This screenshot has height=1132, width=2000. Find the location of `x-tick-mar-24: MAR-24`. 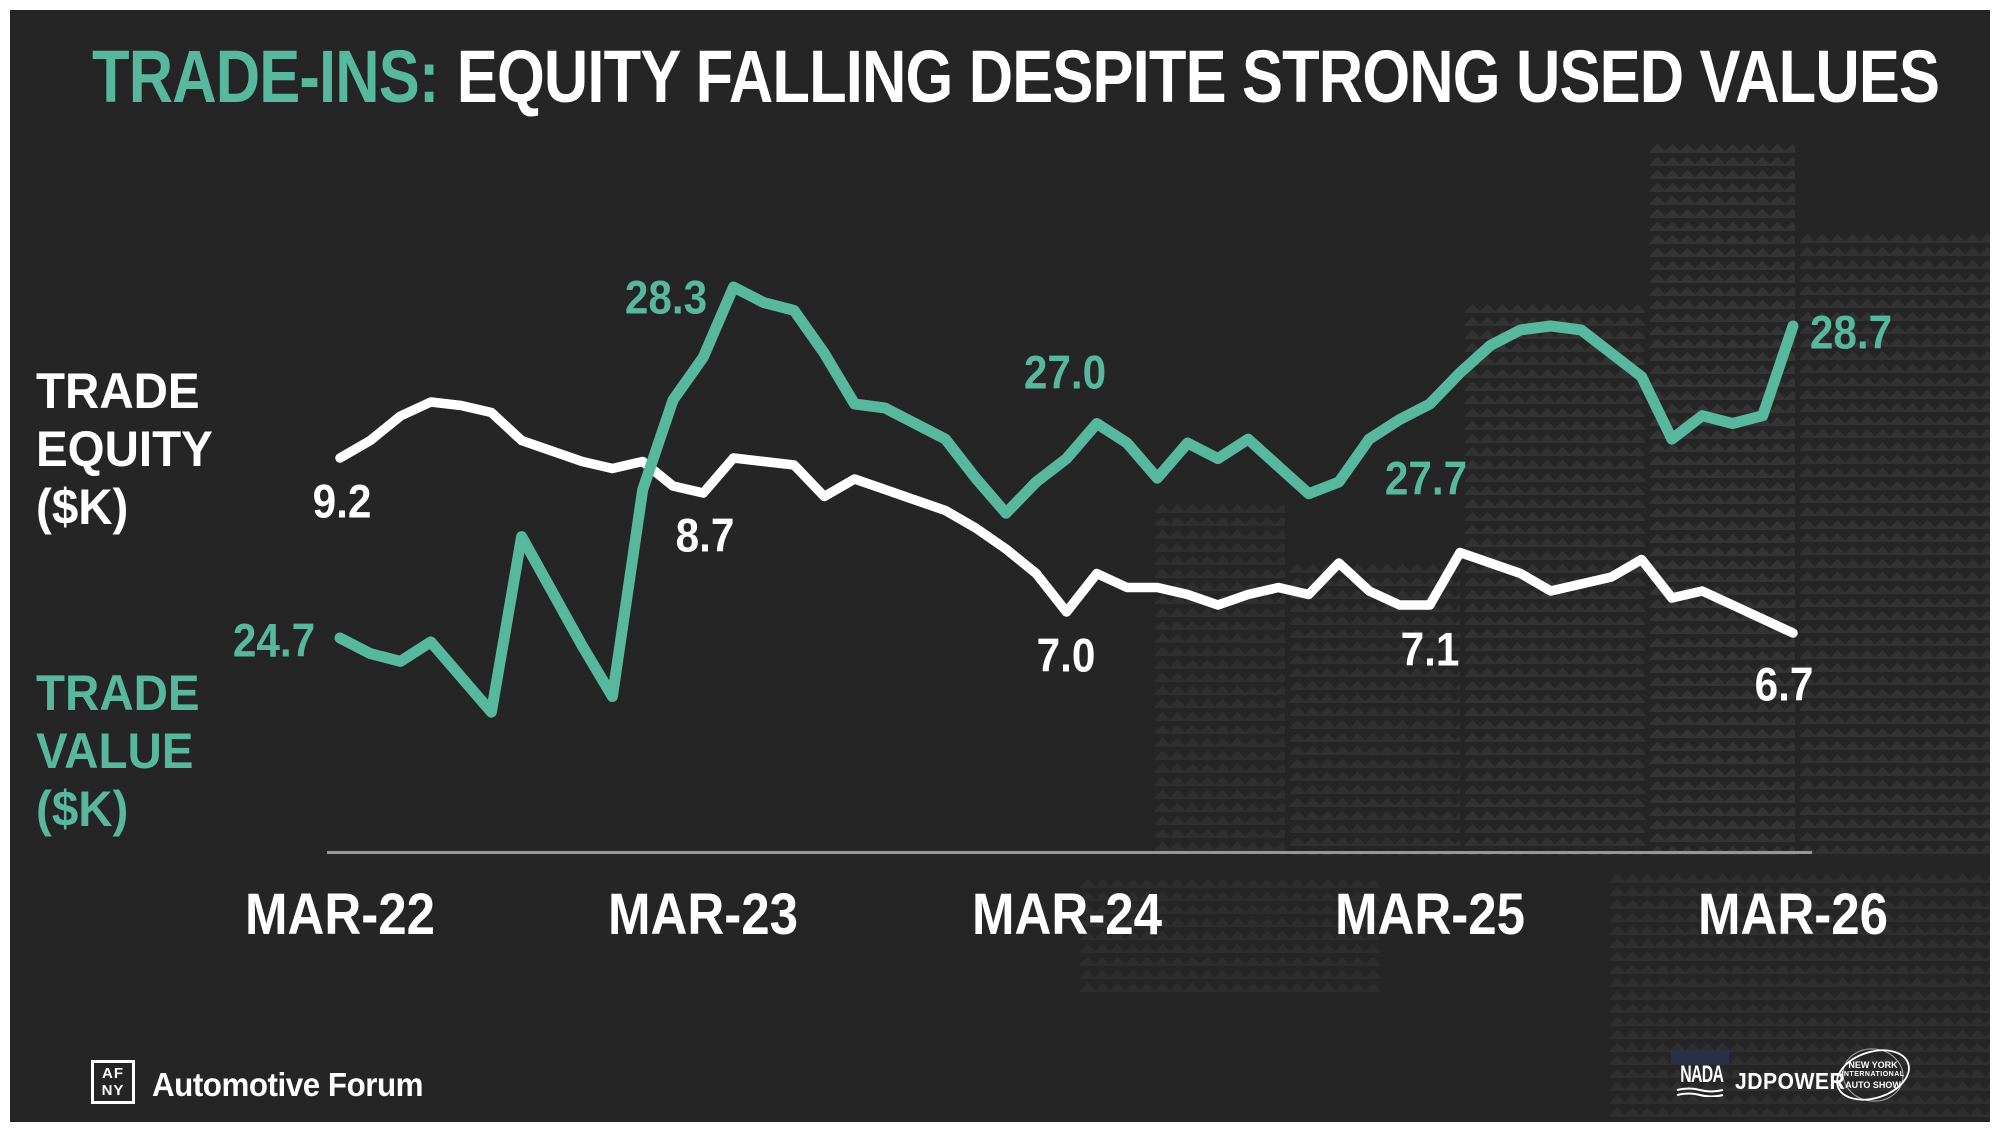

x-tick-mar-24: MAR-24 is located at coordinates (1066, 914).